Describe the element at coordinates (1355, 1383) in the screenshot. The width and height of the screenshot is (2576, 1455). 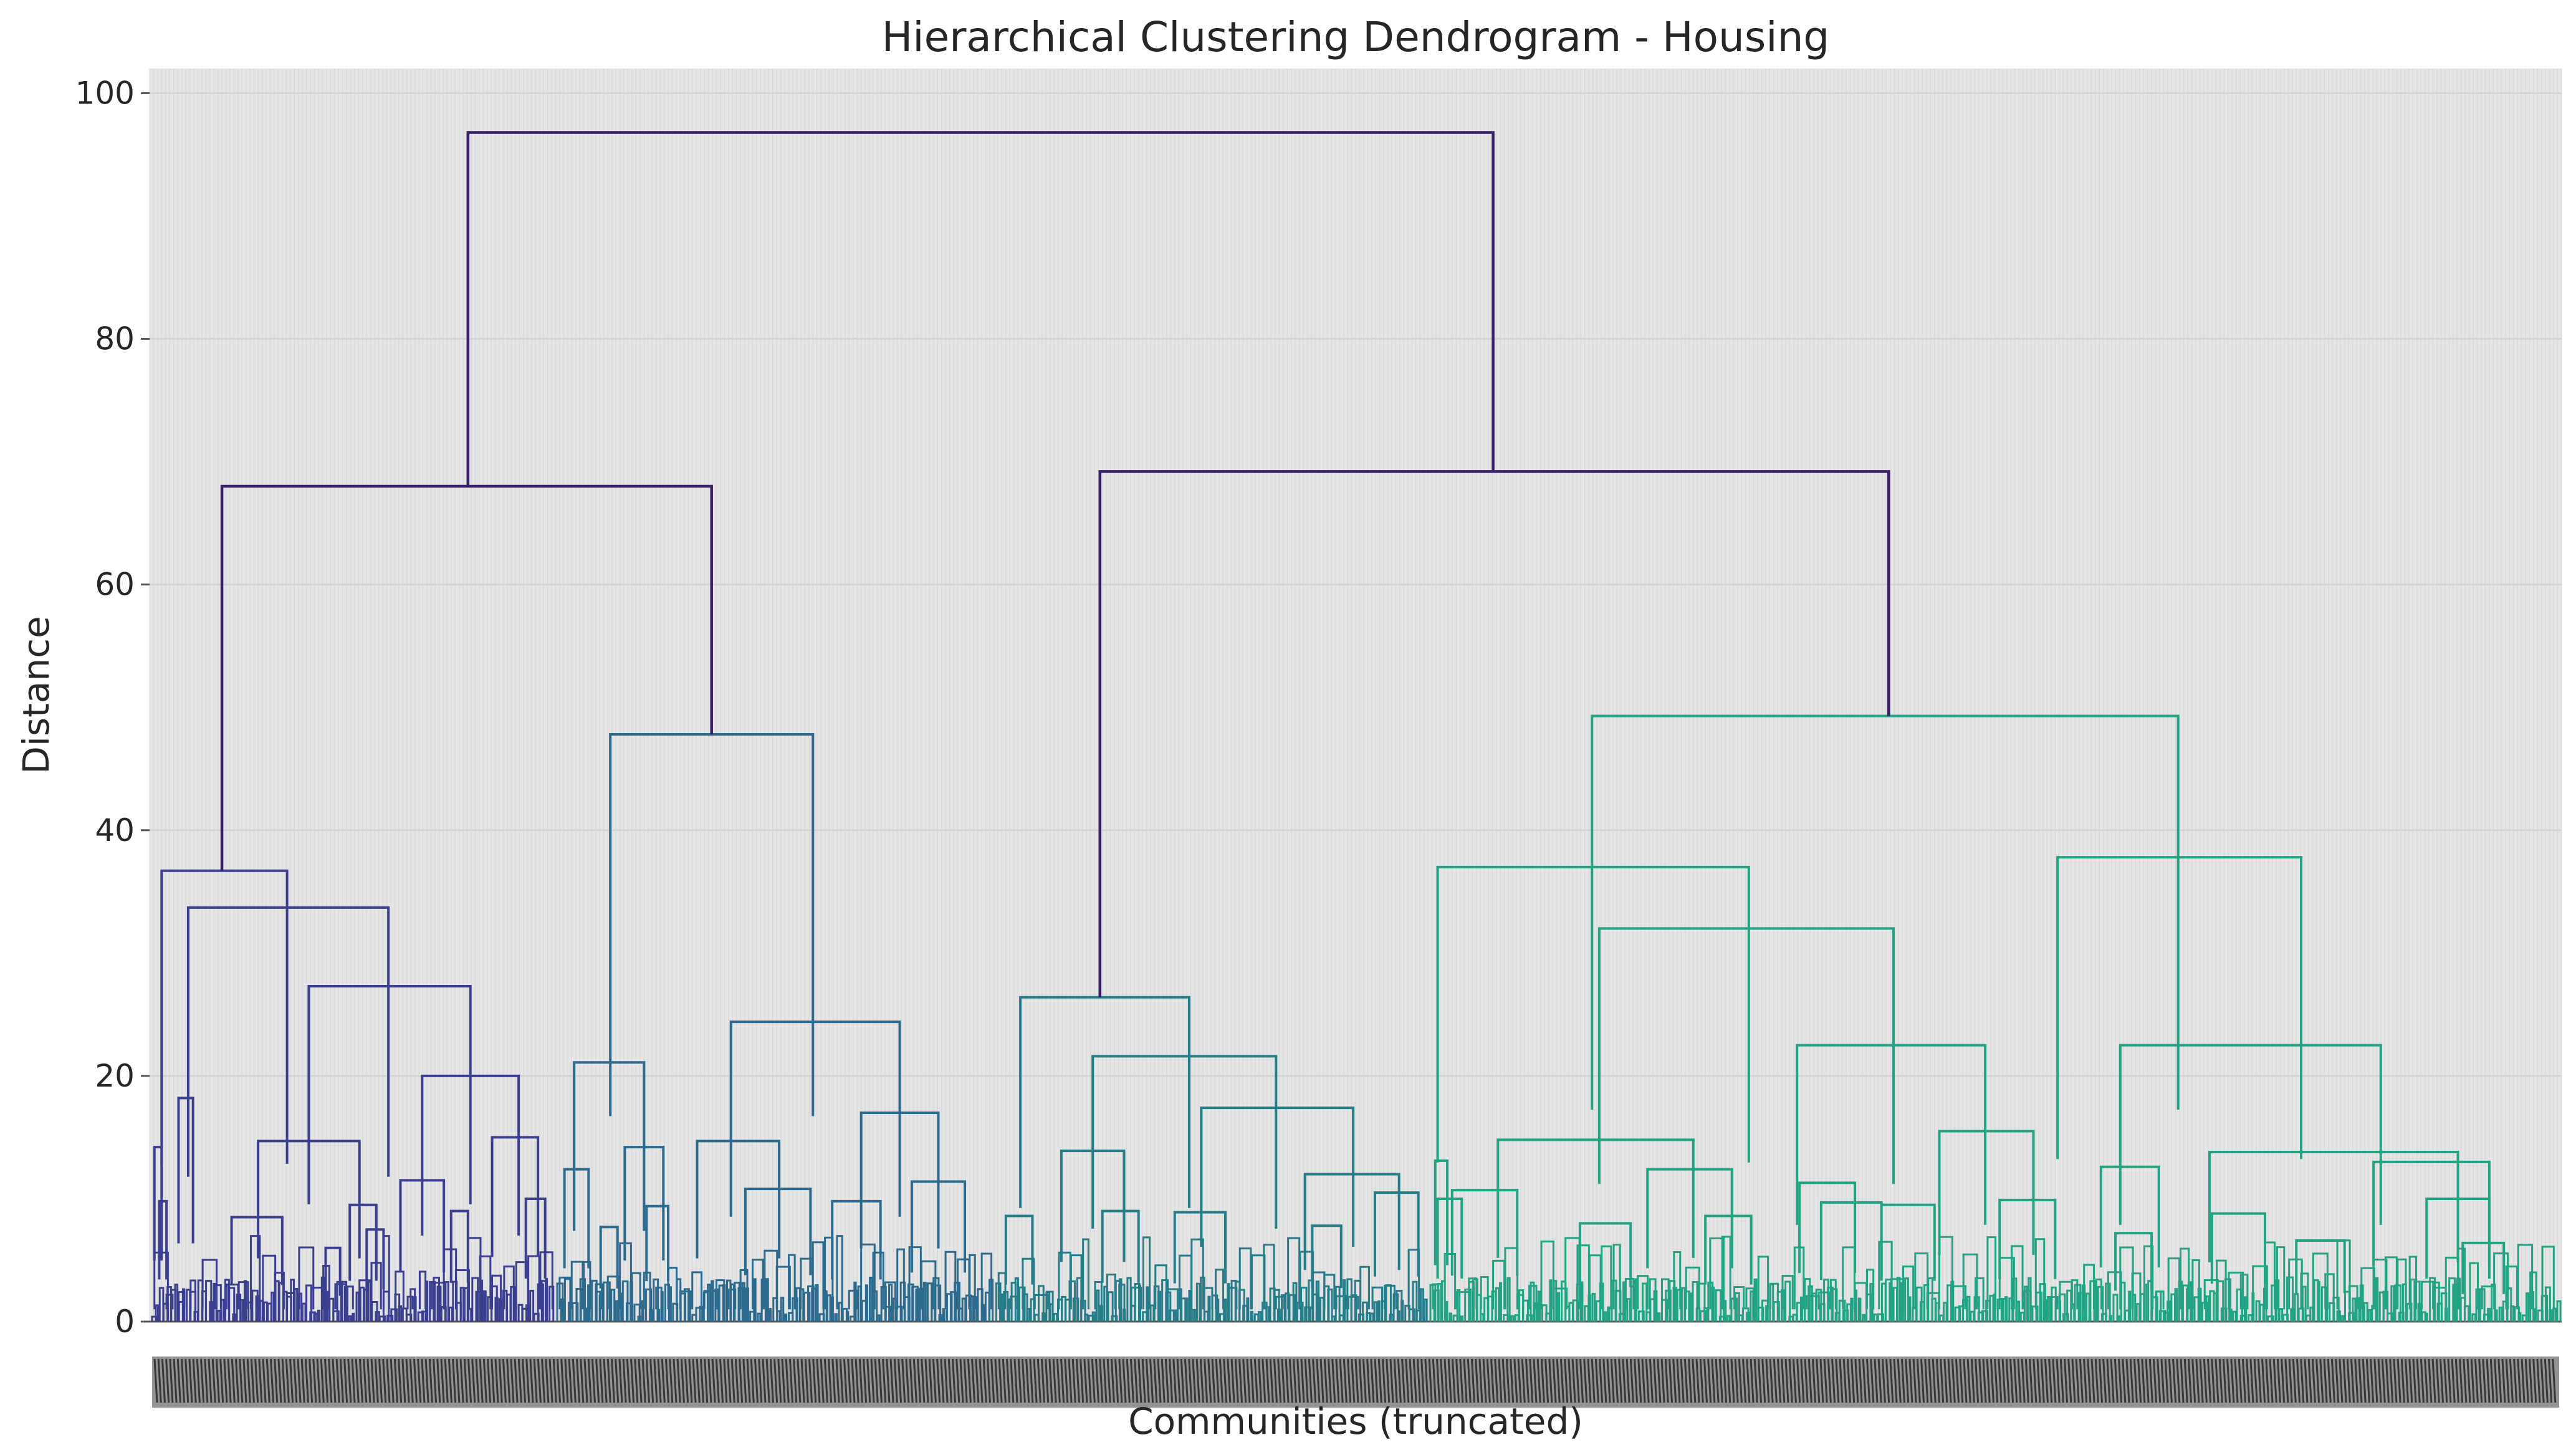
I see `leaf-labels` at that location.